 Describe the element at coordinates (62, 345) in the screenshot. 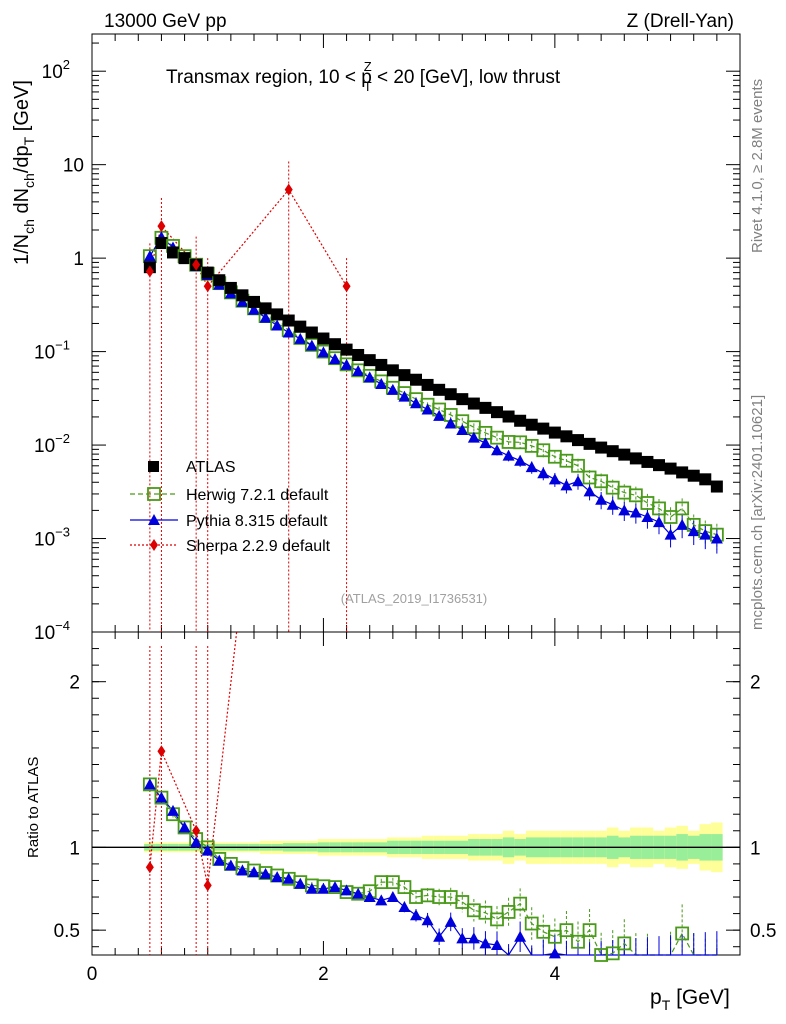

I see `main-ytick-exp: −1` at that location.